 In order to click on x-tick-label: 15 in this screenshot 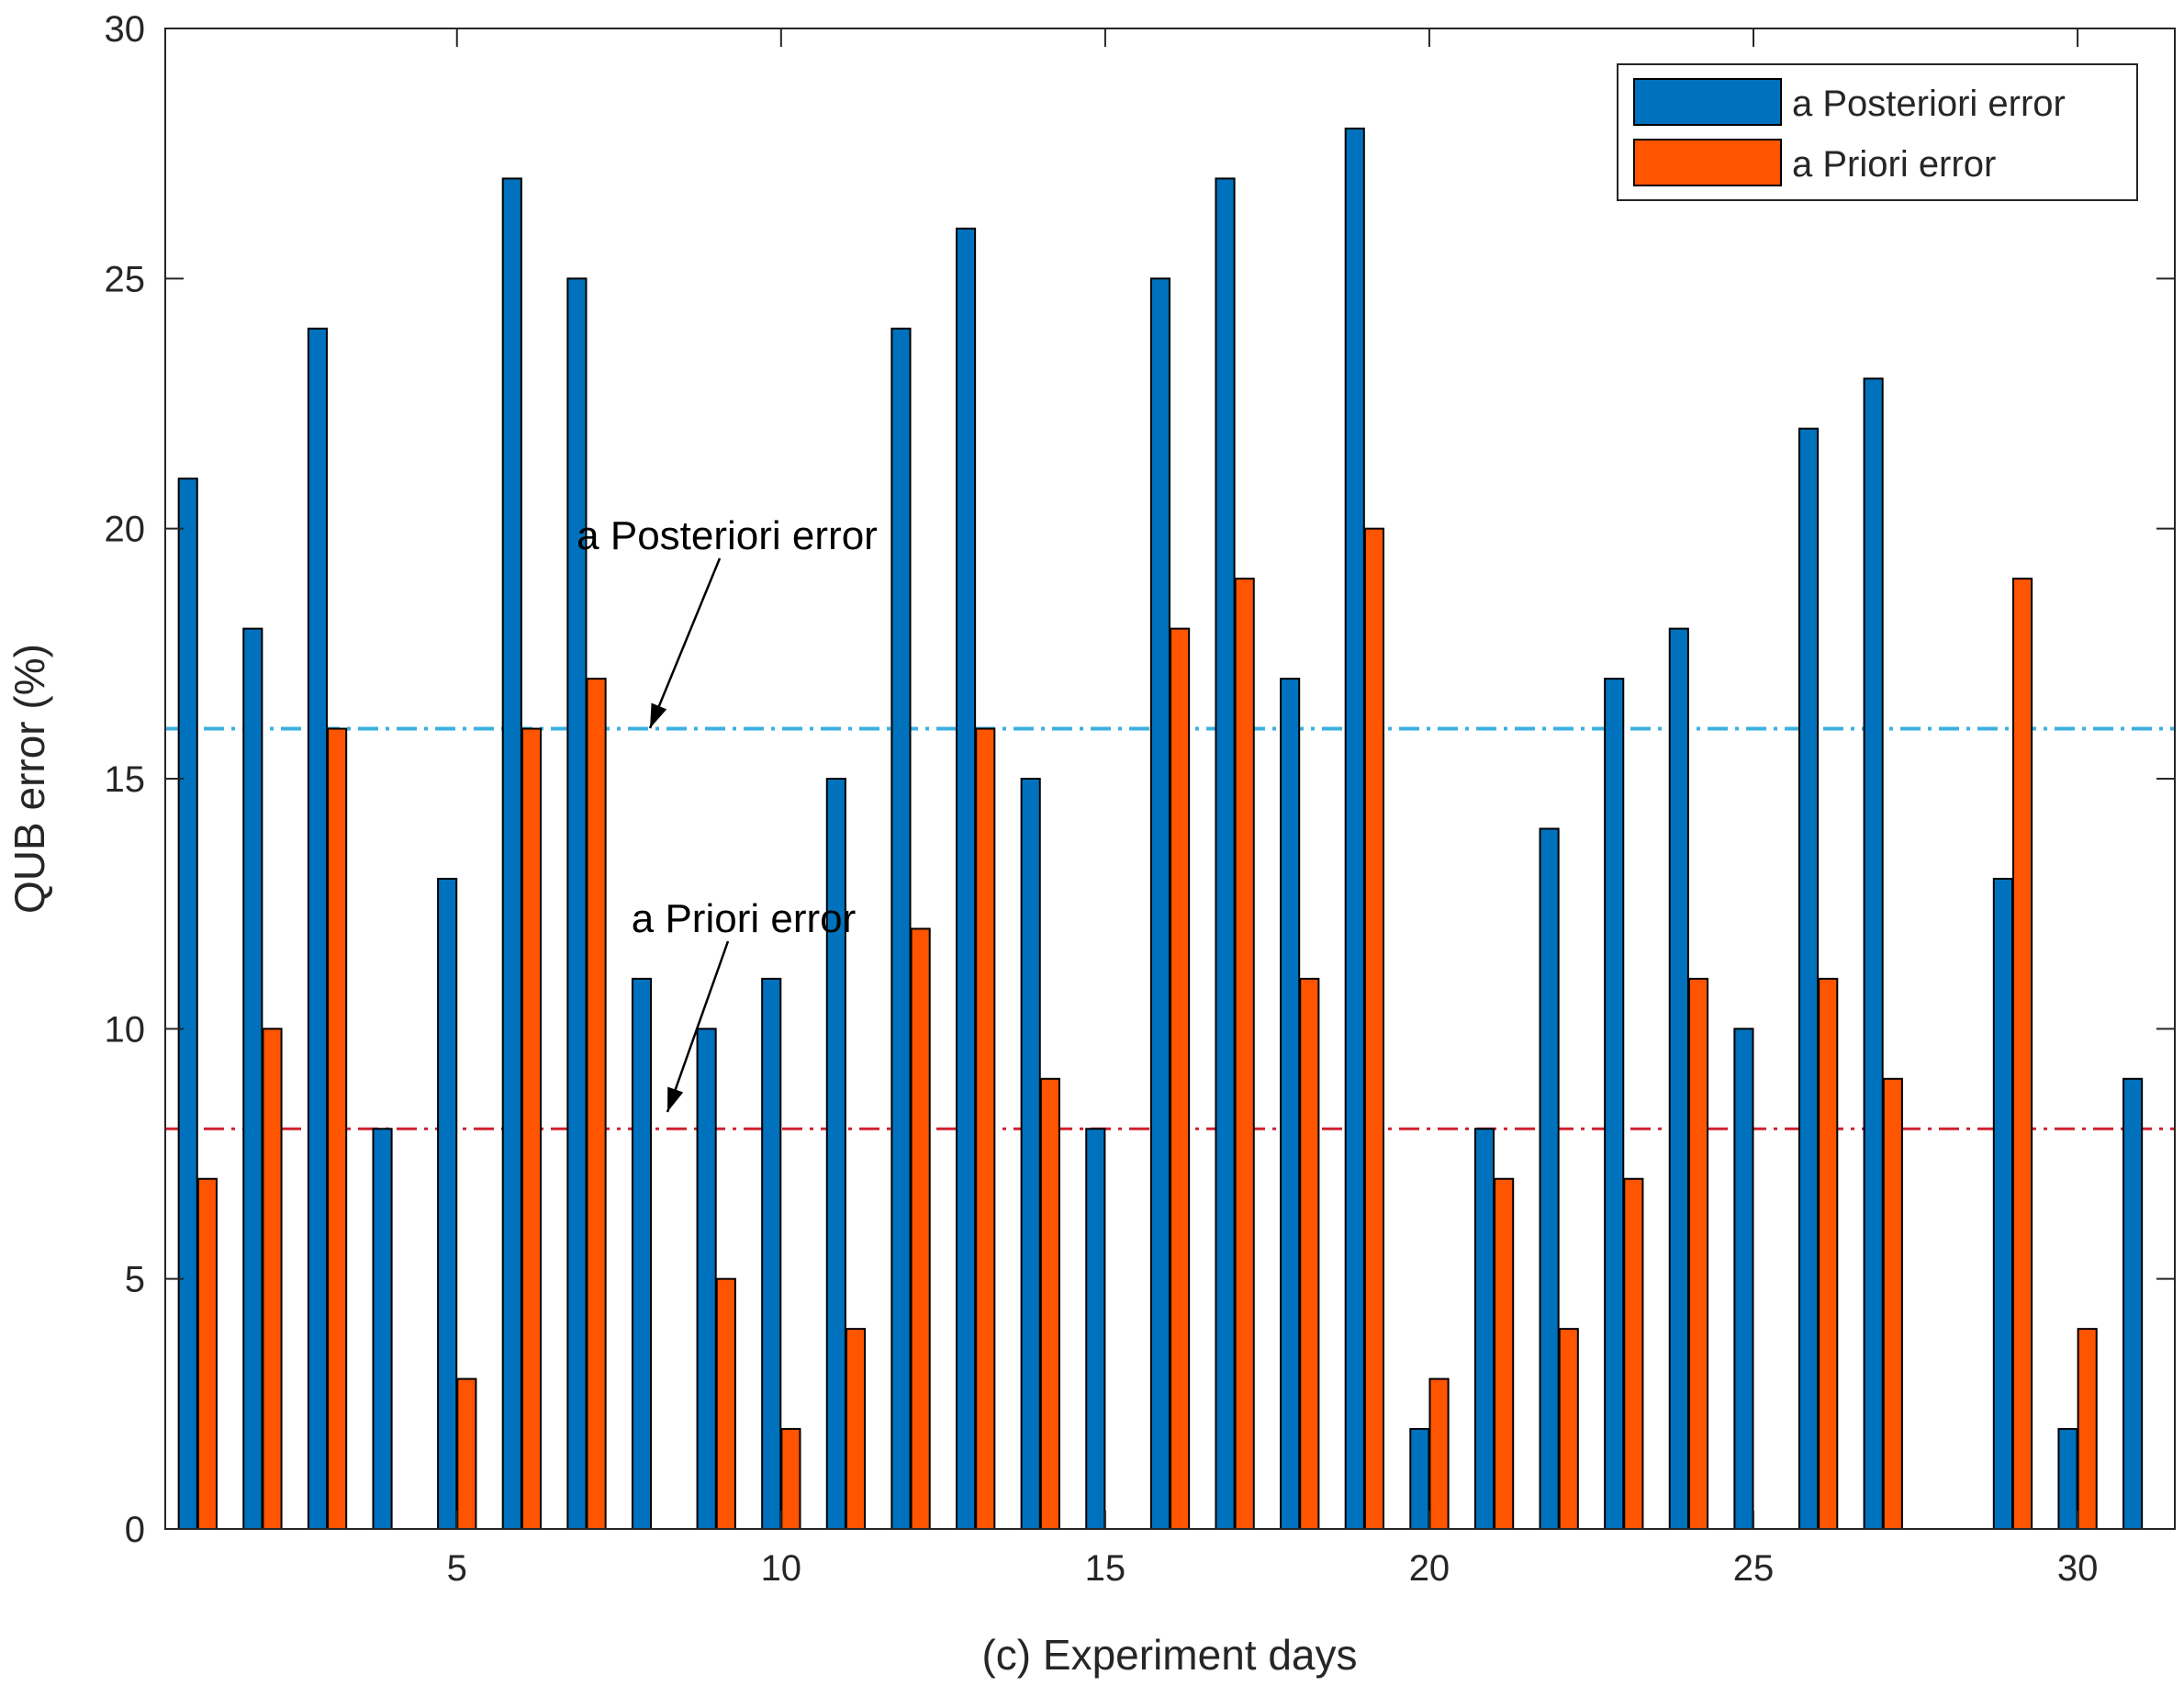, I will do `click(1105, 1568)`.